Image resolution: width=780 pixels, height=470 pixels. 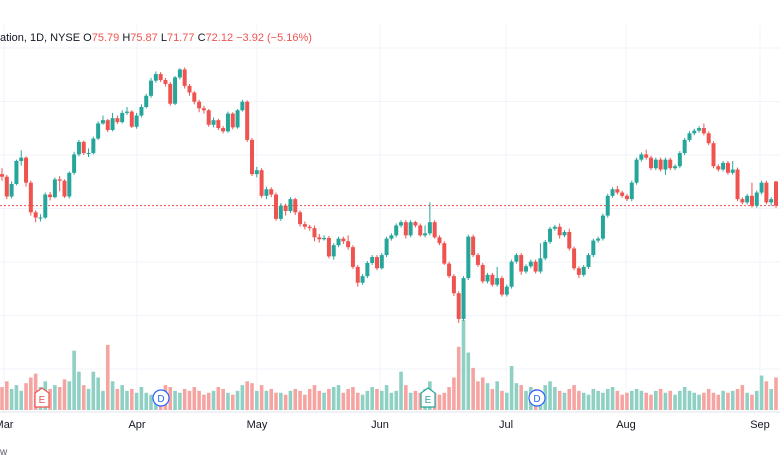 I want to click on time-axis-label: Jun, so click(x=380, y=425).